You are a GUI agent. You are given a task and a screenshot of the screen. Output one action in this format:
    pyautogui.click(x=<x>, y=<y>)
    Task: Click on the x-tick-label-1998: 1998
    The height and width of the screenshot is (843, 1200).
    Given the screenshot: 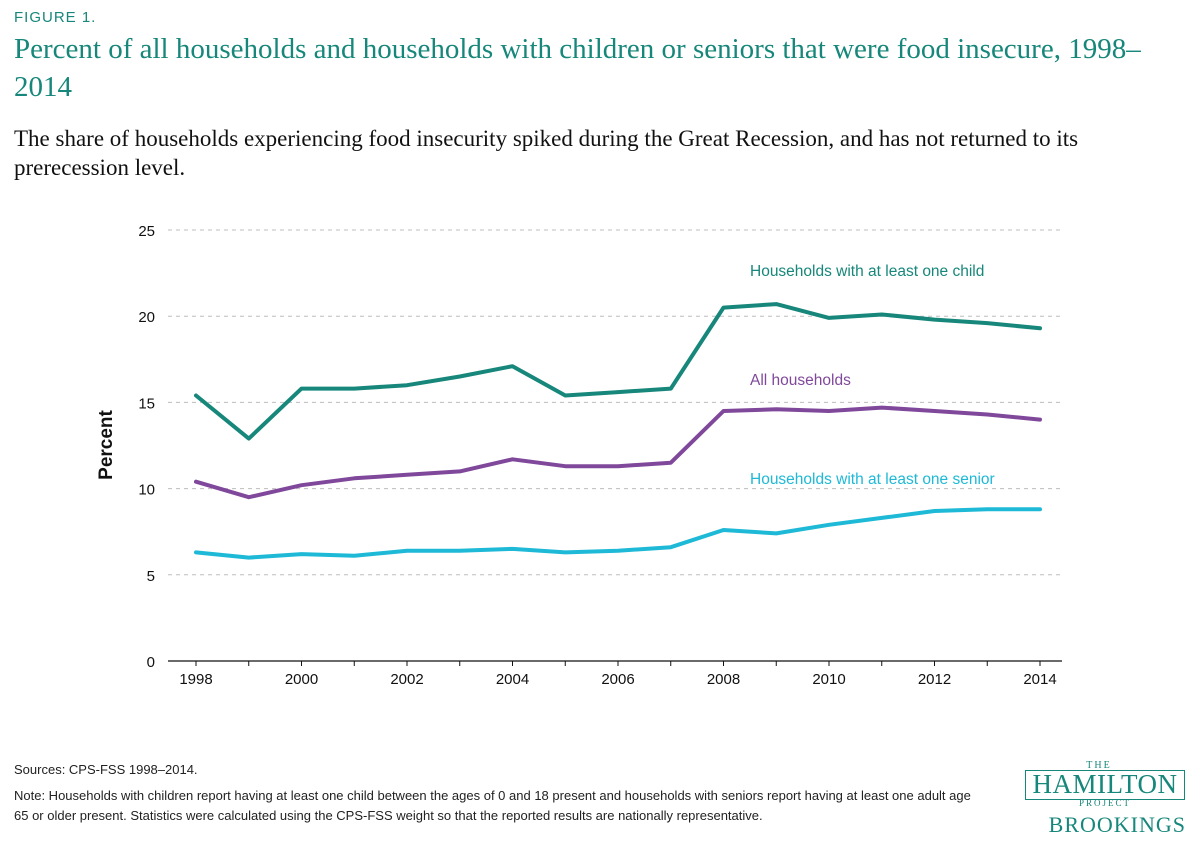 What is the action you would take?
    pyautogui.click(x=195, y=679)
    